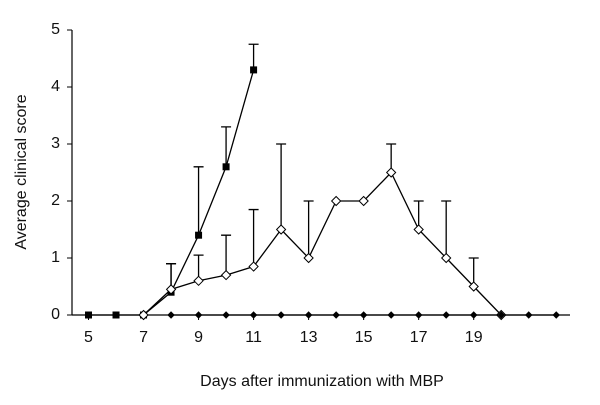 The height and width of the screenshot is (405, 600). Describe the element at coordinates (55, 200) in the screenshot. I see `y-tick-label: 2` at that location.